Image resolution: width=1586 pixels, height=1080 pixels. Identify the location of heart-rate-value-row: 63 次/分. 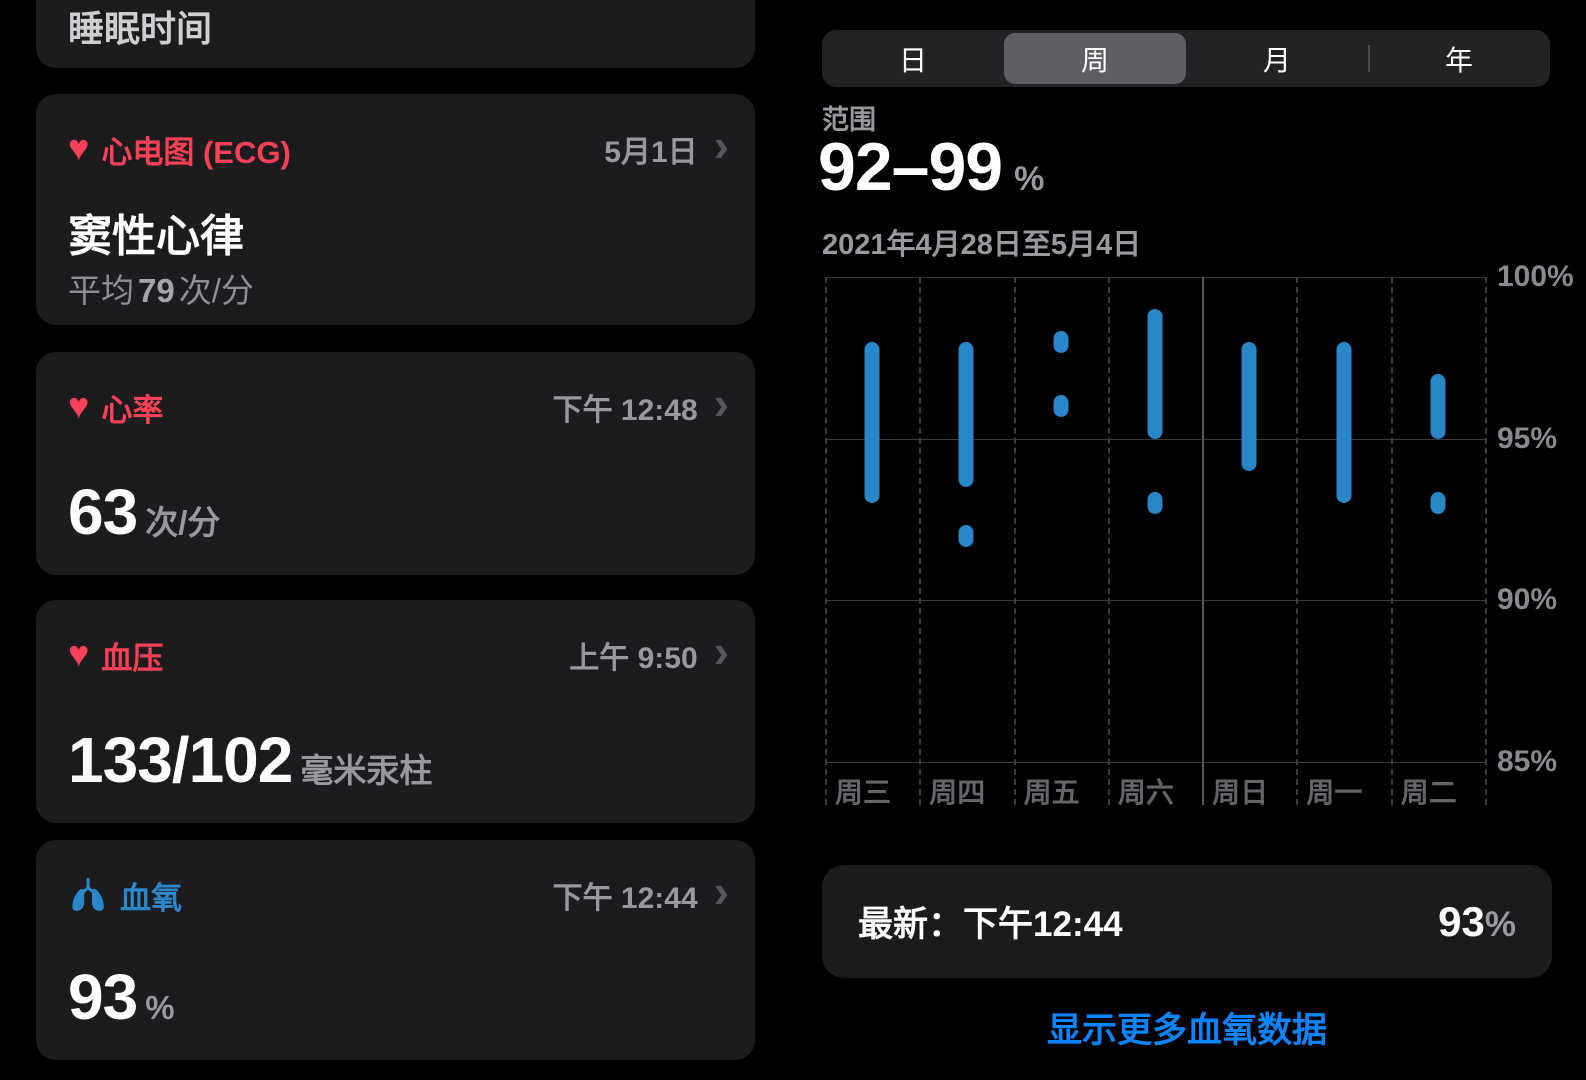
(144, 512).